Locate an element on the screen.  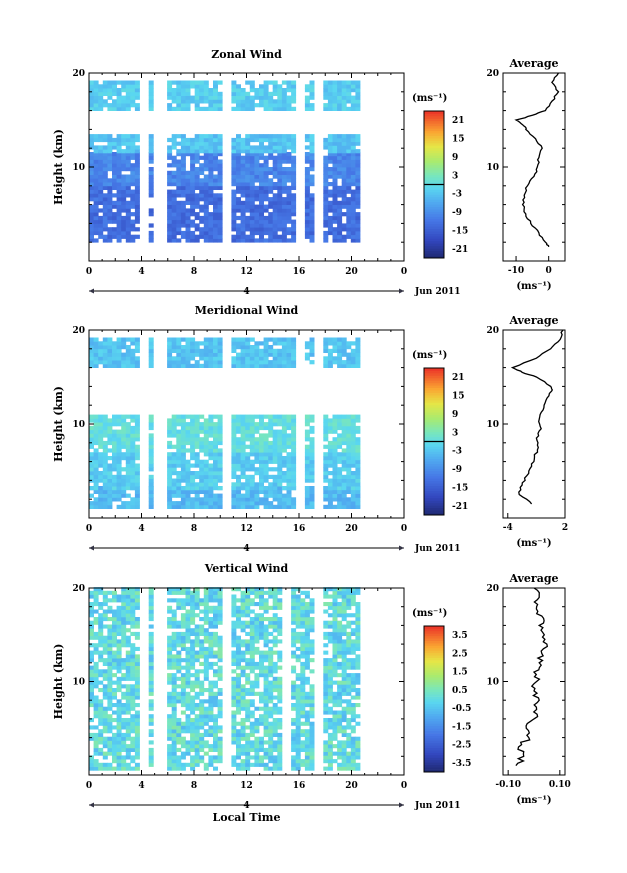
colorbar-swatch is located at coordinates (434, 484).